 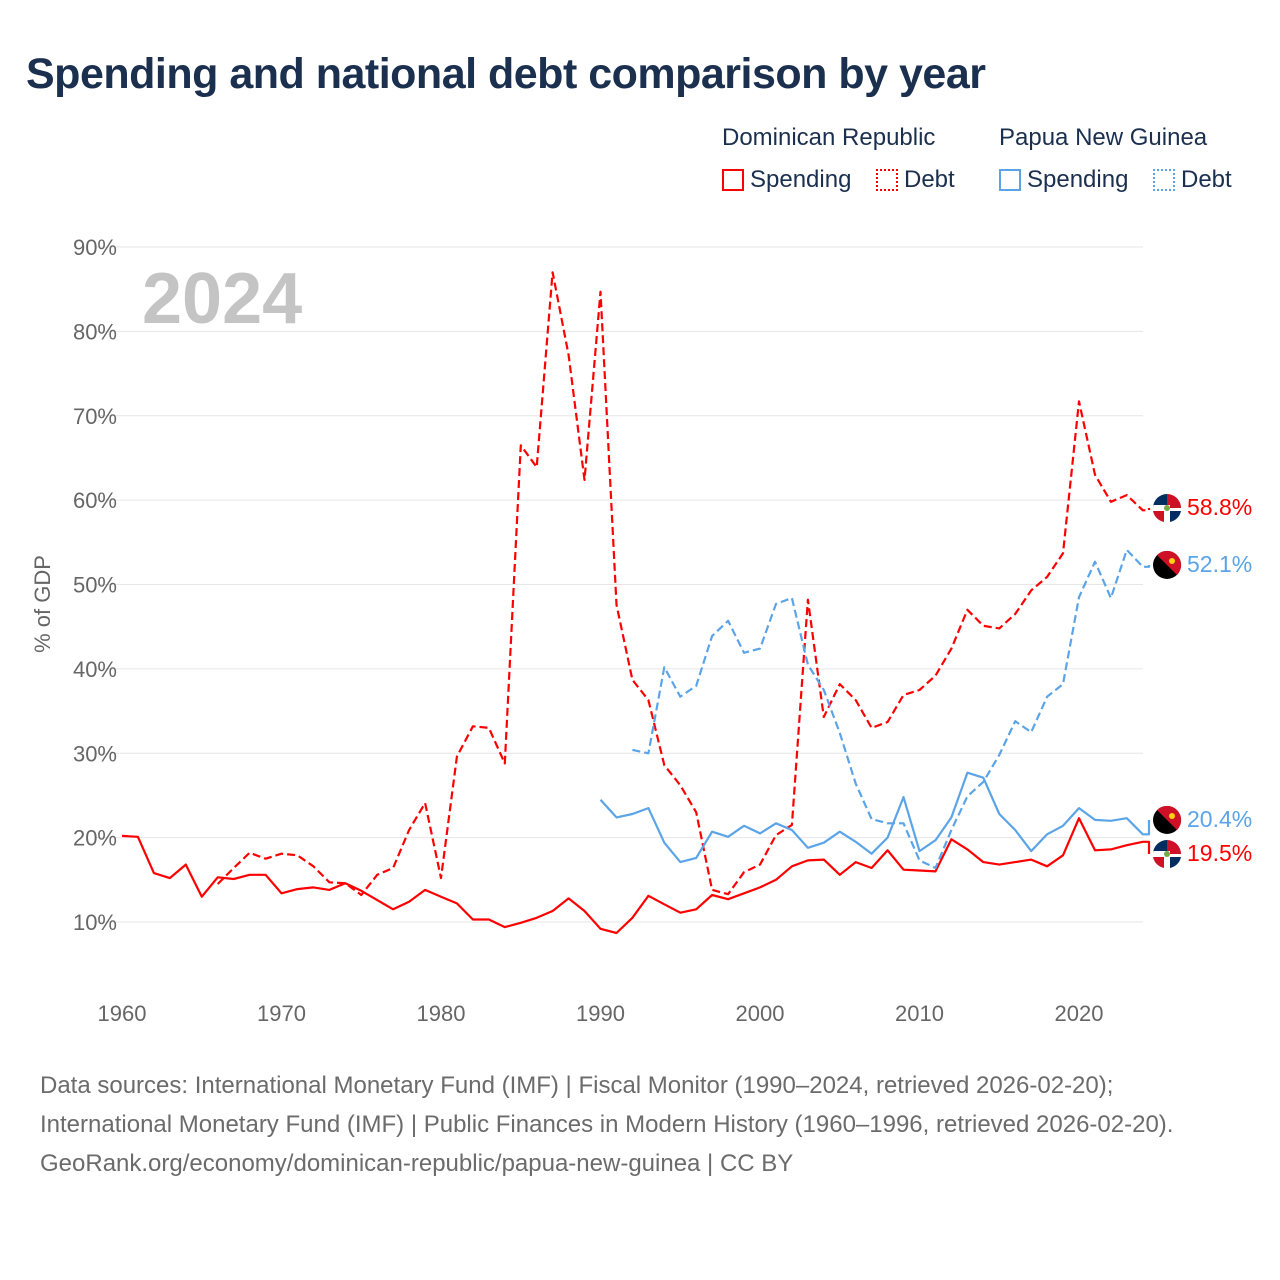 What do you see at coordinates (875, 817) in the screenshot?
I see `series-line-papua-new-guinea-spending` at bounding box center [875, 817].